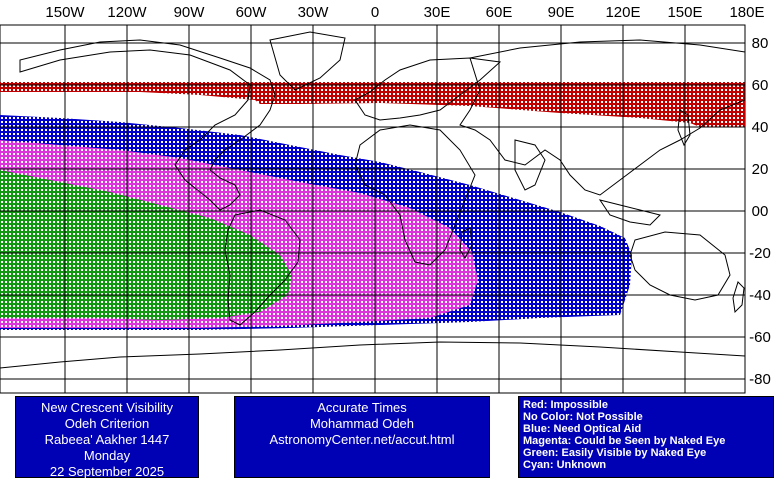 The height and width of the screenshot is (480, 775). I want to click on lon-label-90w: 90W, so click(190, 12).